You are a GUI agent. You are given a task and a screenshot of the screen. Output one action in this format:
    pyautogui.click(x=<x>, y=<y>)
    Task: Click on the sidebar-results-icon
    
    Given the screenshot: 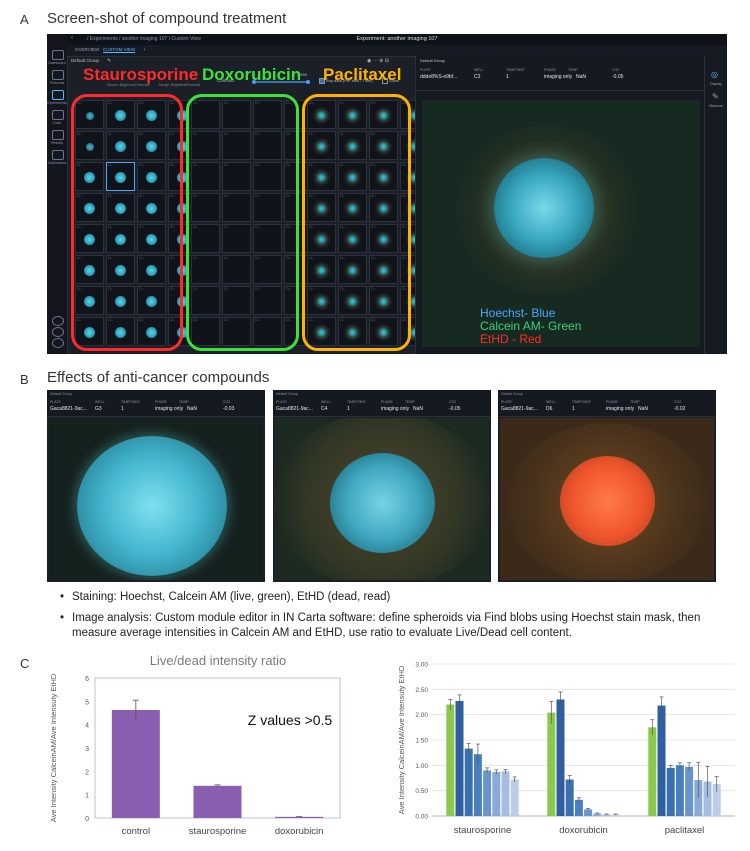 What is the action you would take?
    pyautogui.click(x=58, y=135)
    